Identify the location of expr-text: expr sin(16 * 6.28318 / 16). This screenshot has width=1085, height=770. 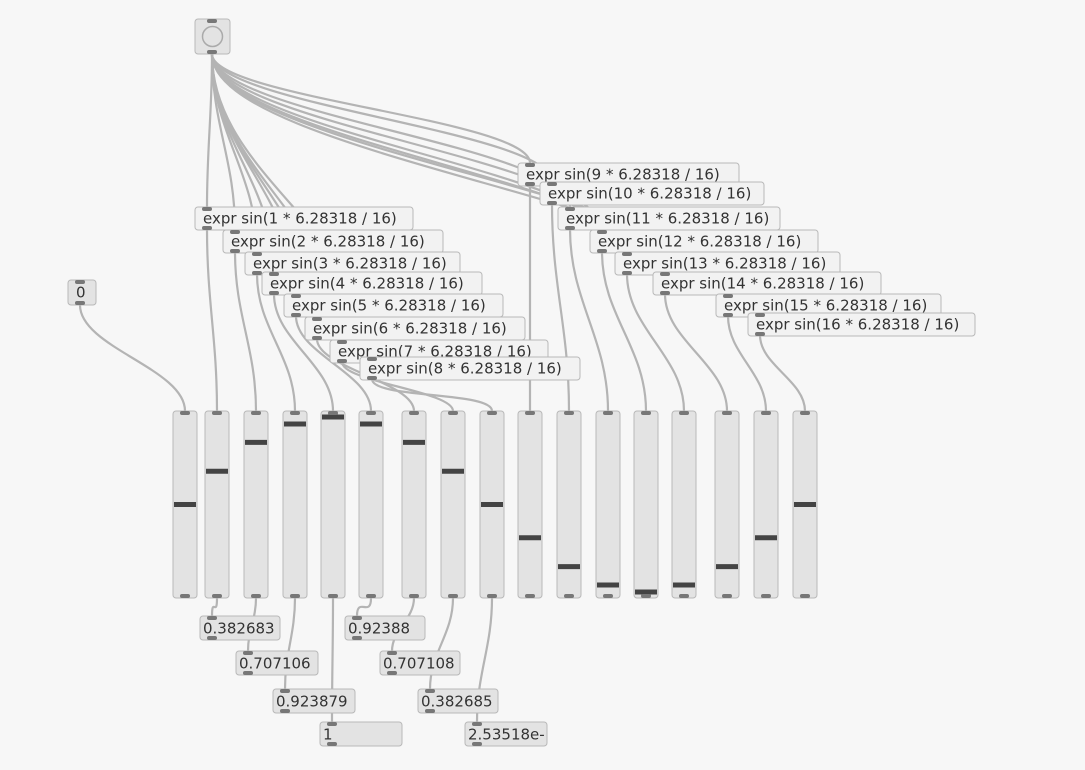
(857, 325).